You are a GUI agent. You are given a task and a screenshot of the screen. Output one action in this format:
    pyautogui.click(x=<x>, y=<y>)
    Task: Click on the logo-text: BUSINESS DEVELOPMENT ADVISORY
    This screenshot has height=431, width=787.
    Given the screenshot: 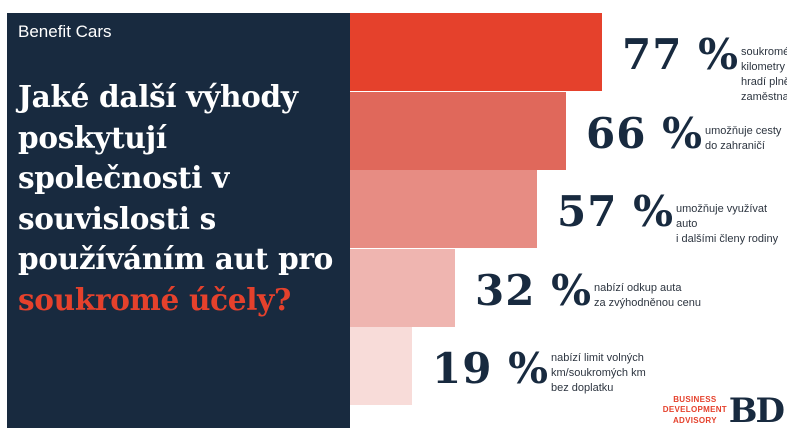 What is the action you would take?
    pyautogui.click(x=694, y=409)
    